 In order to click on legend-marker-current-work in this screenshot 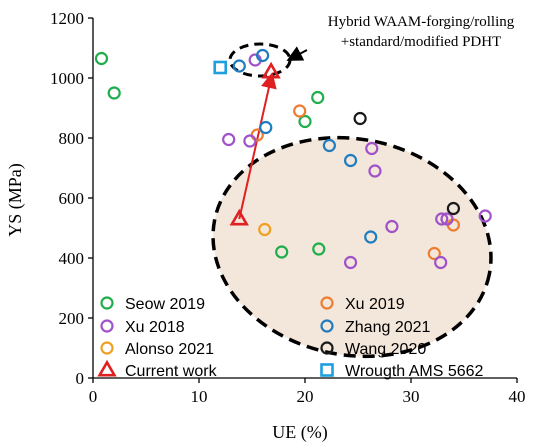, I will do `click(107, 368)`.